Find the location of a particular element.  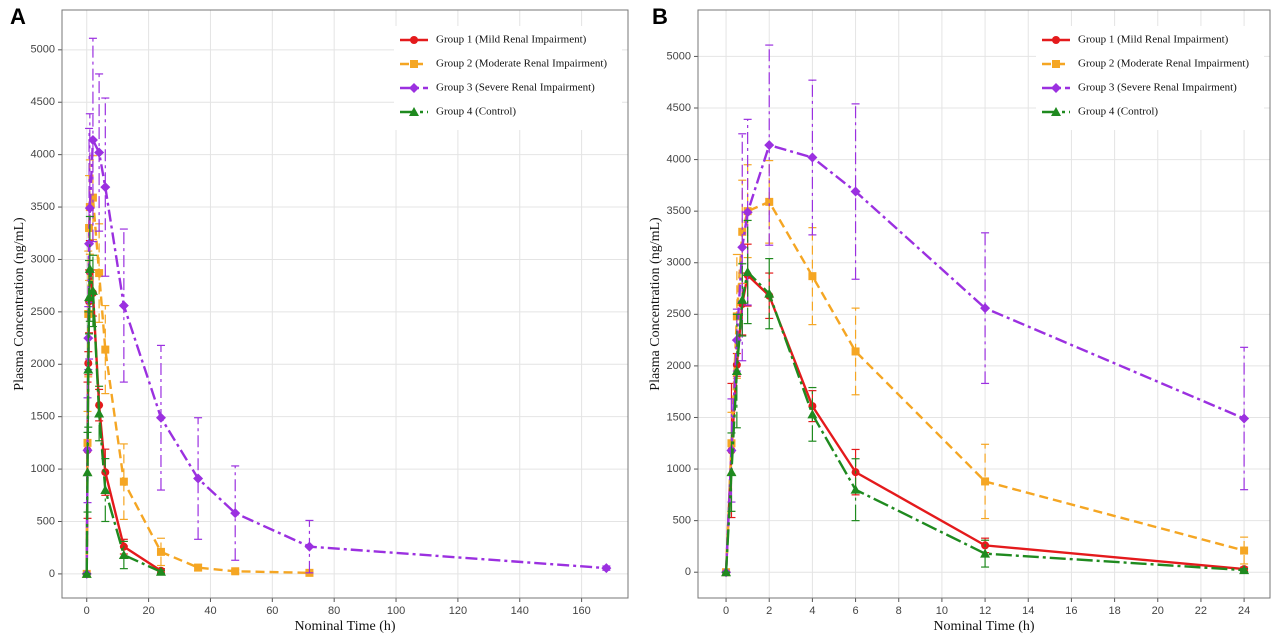

panel-label: A is located at coordinates (18, 16).